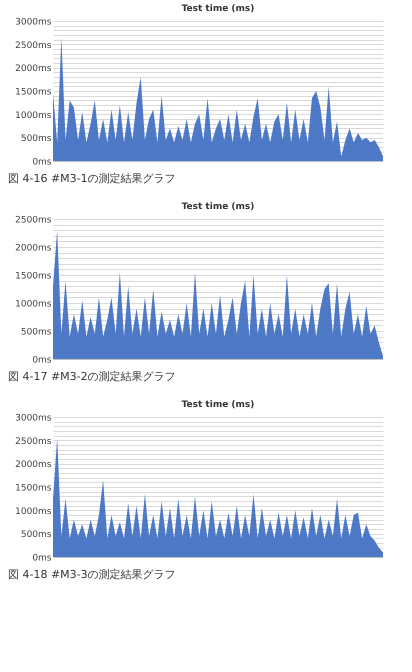 Image resolution: width=412 pixels, height=672 pixels. Describe the element at coordinates (92, 178) in the screenshot. I see `caption: 図 4-16 #M3-1の測定結果グラフ` at that location.